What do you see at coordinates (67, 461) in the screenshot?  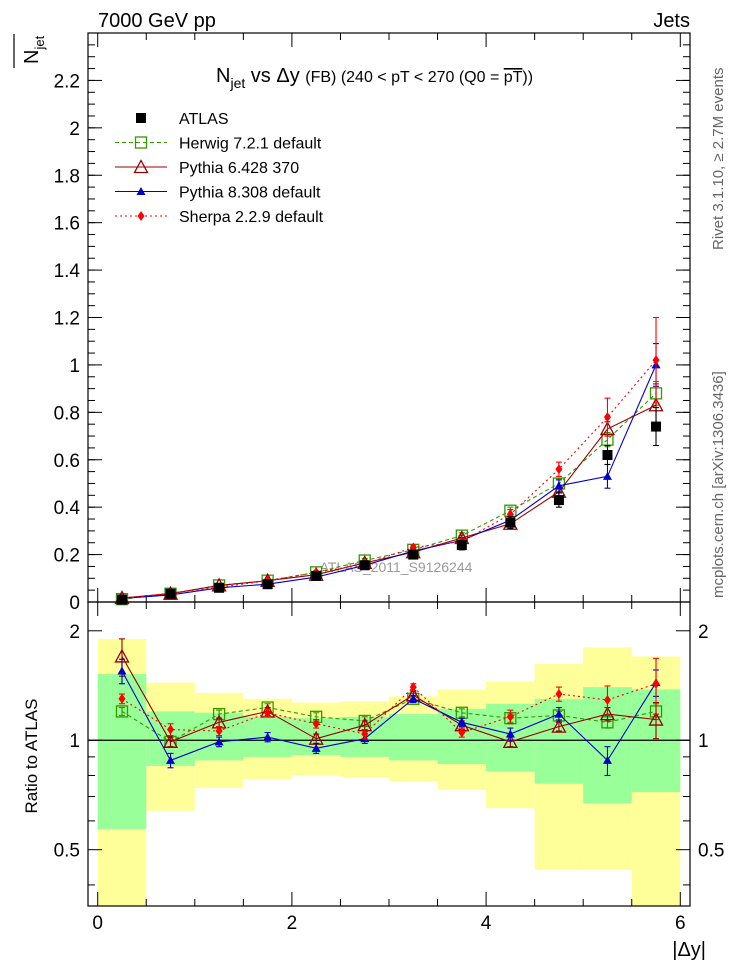 I see `y-tick-label: 0.6` at bounding box center [67, 461].